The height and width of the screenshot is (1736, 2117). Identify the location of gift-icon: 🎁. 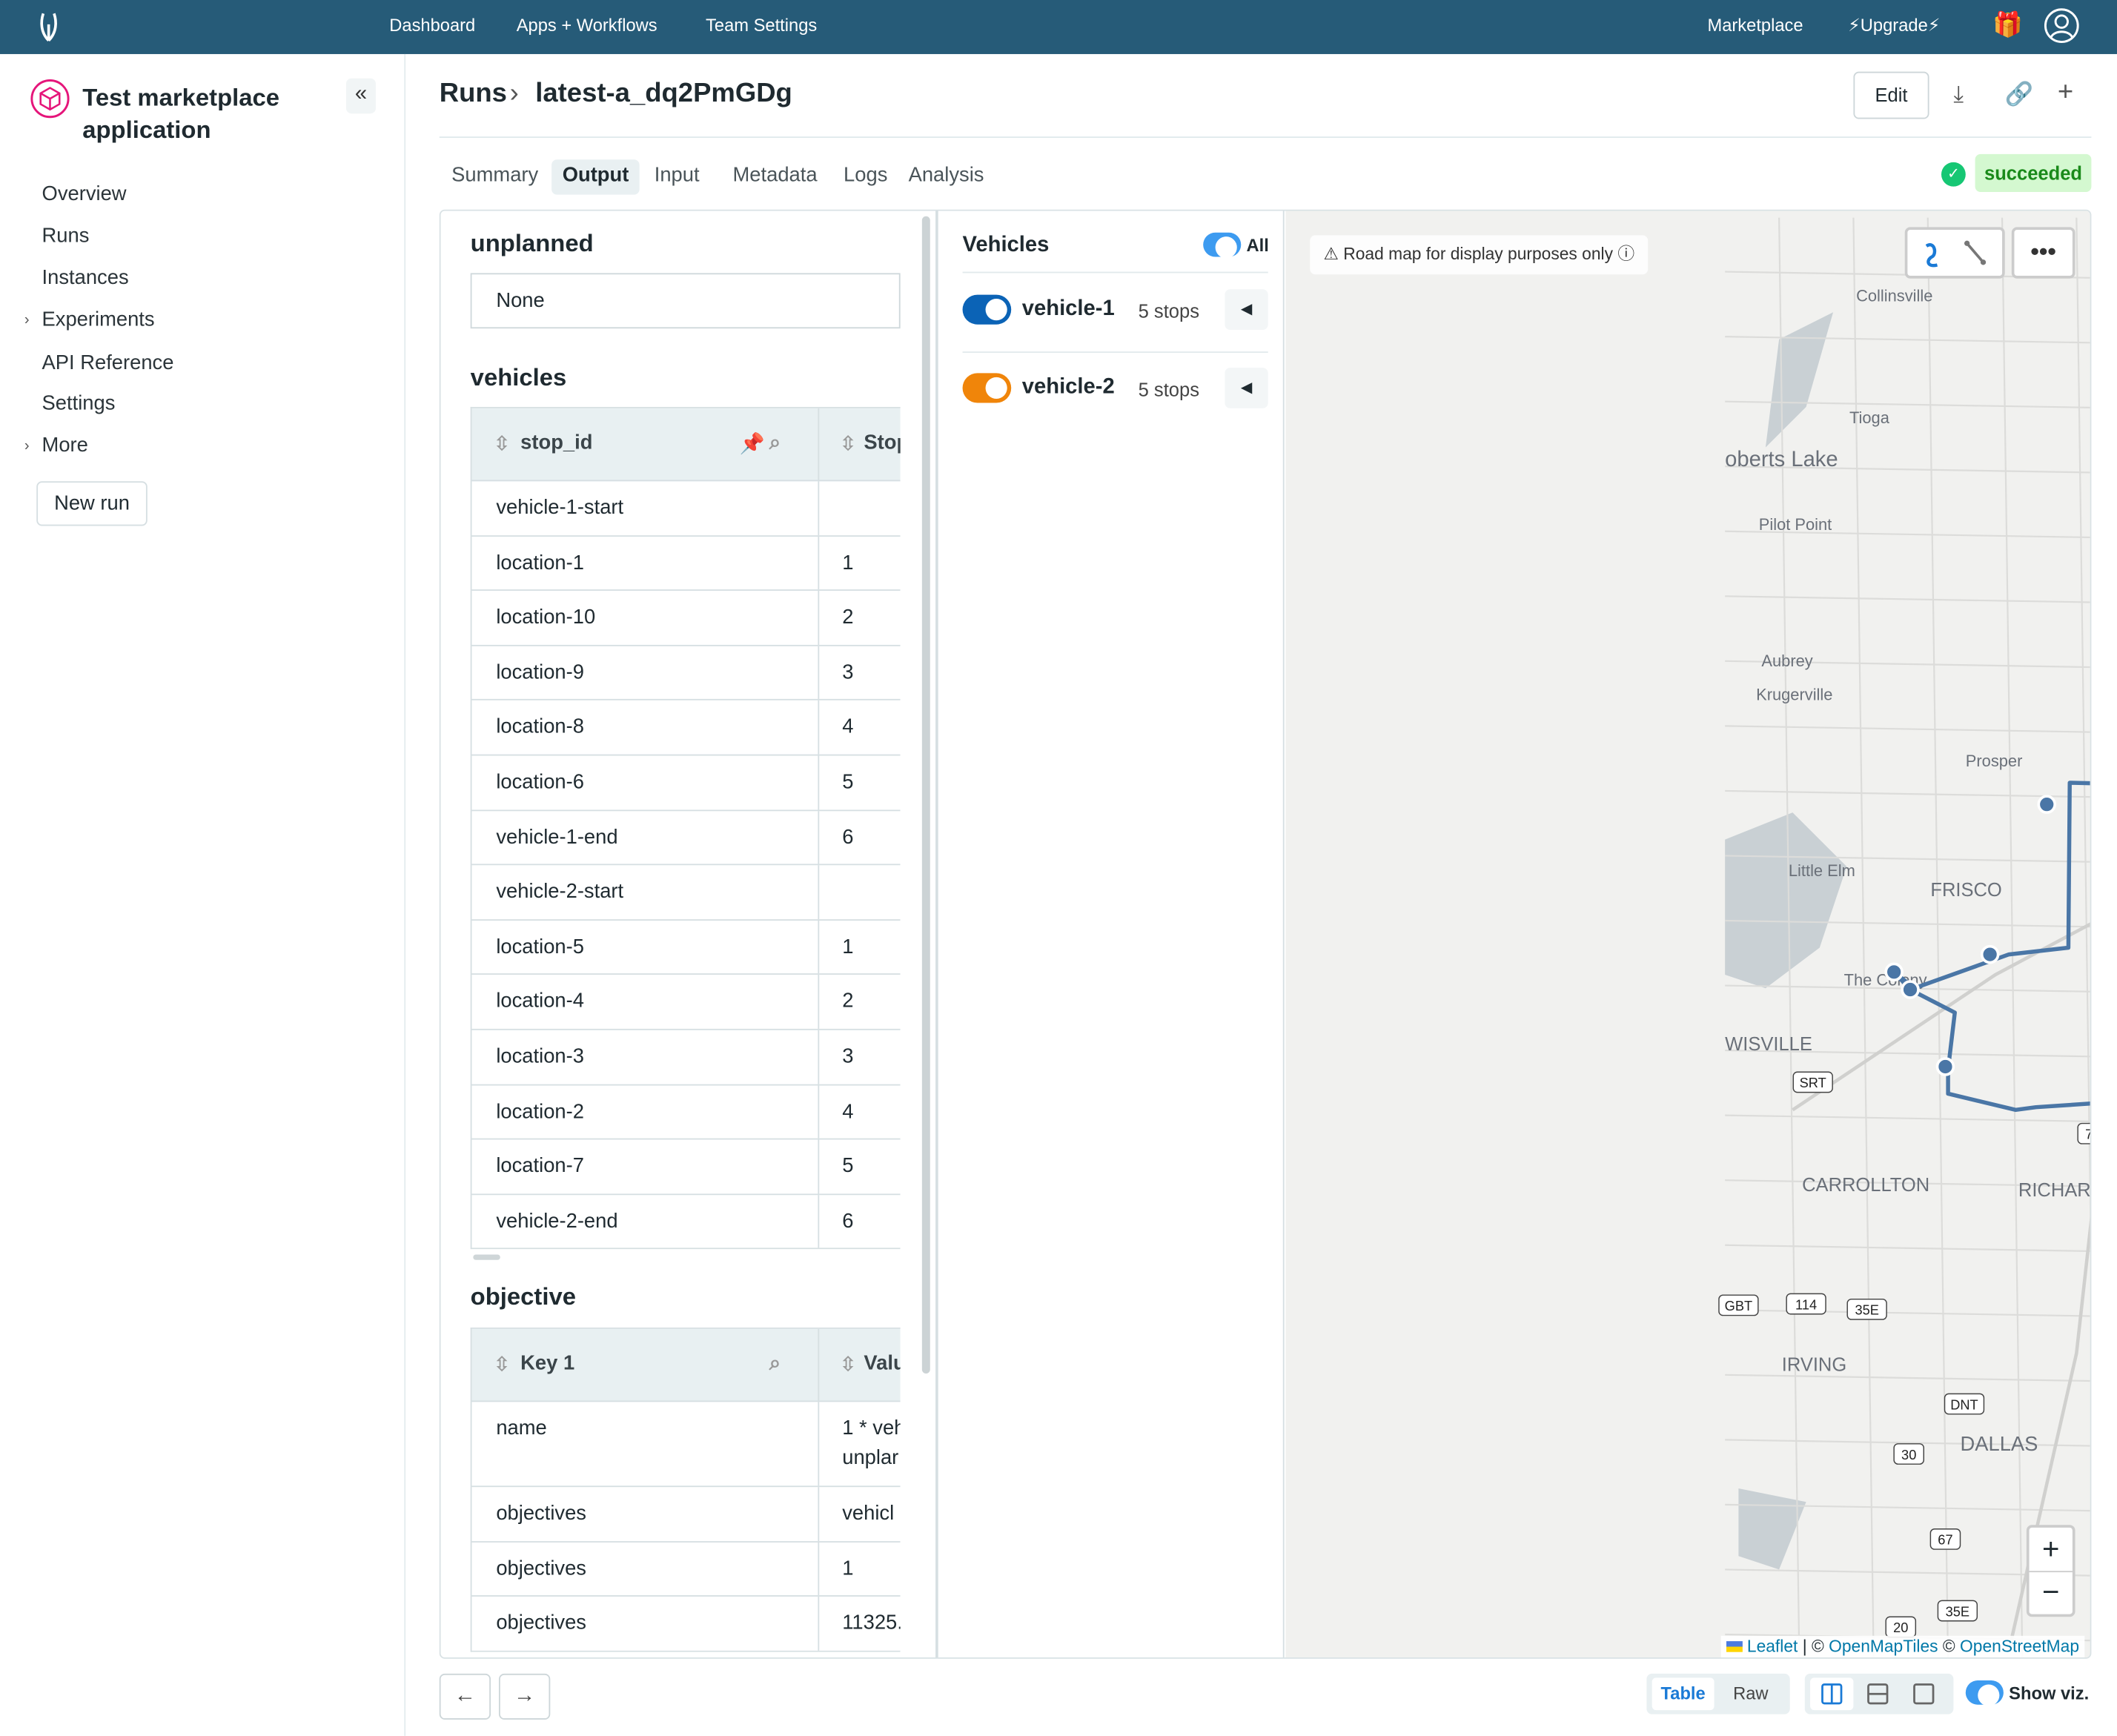
(2008, 25).